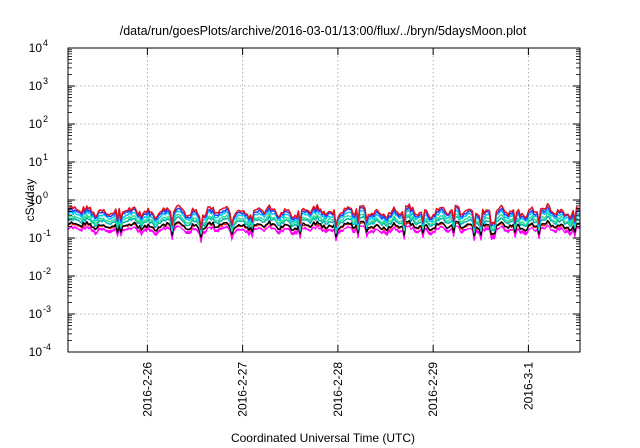 This screenshot has height=448, width=640. Describe the element at coordinates (323, 438) in the screenshot. I see `x-axis-label: Coordinated Universal Time (UTC)` at that location.